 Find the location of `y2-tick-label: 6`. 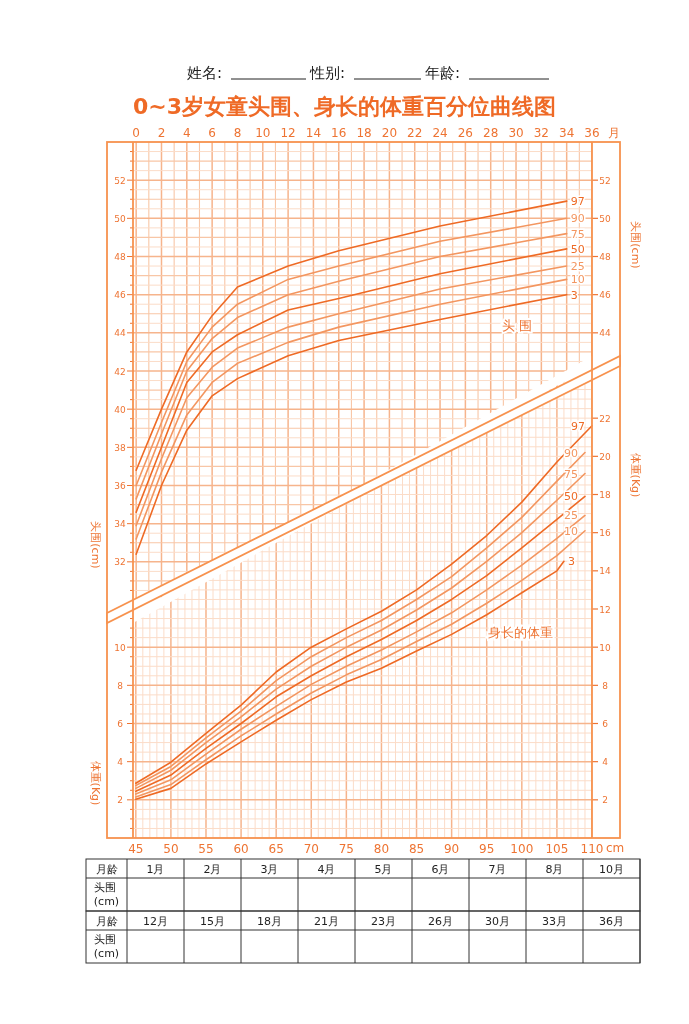

y2-tick-label: 6 is located at coordinates (605, 724).